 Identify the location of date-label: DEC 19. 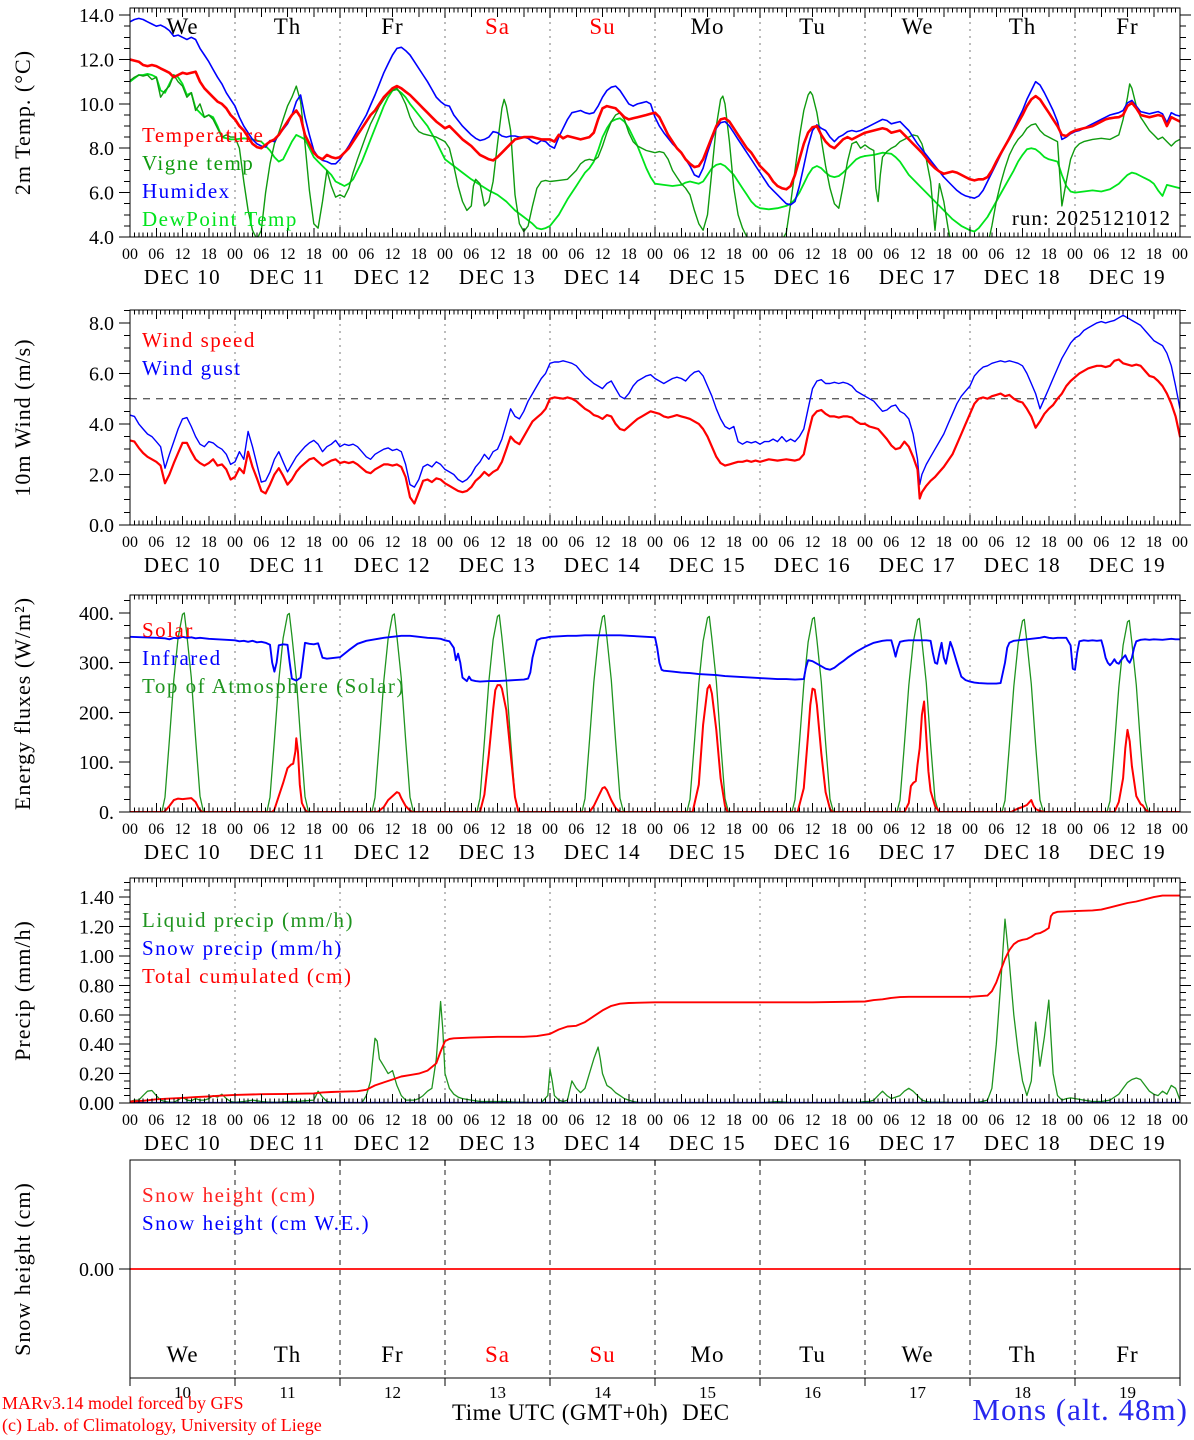
(1127, 852).